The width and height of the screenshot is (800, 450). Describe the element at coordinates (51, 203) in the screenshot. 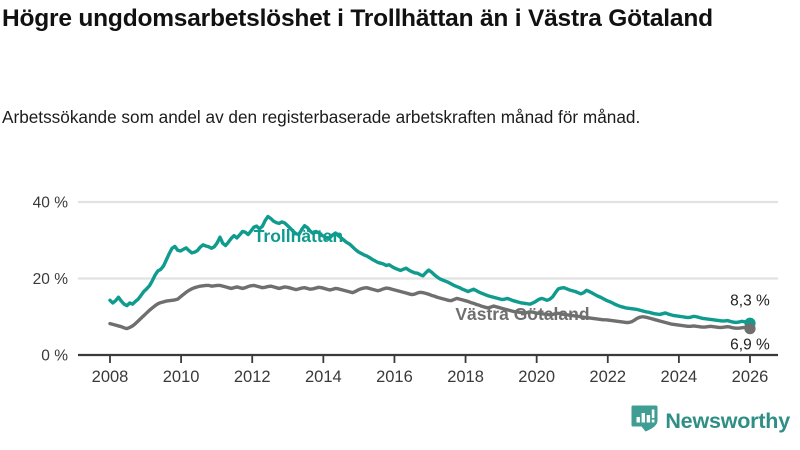

I see `svg-text: 40 %` at that location.